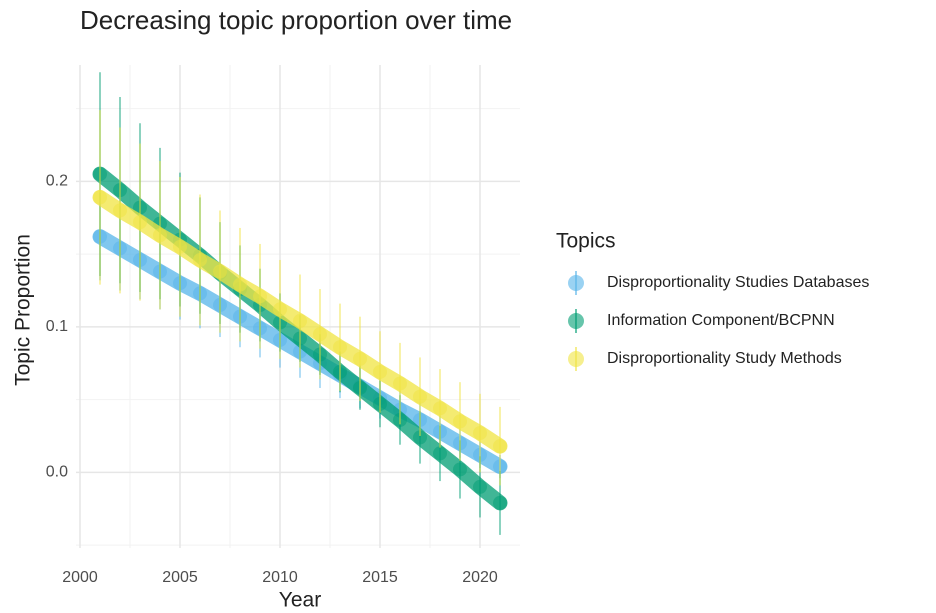 The image size is (936, 613). What do you see at coordinates (586, 241) in the screenshot?
I see `legend-title: Topics` at bounding box center [586, 241].